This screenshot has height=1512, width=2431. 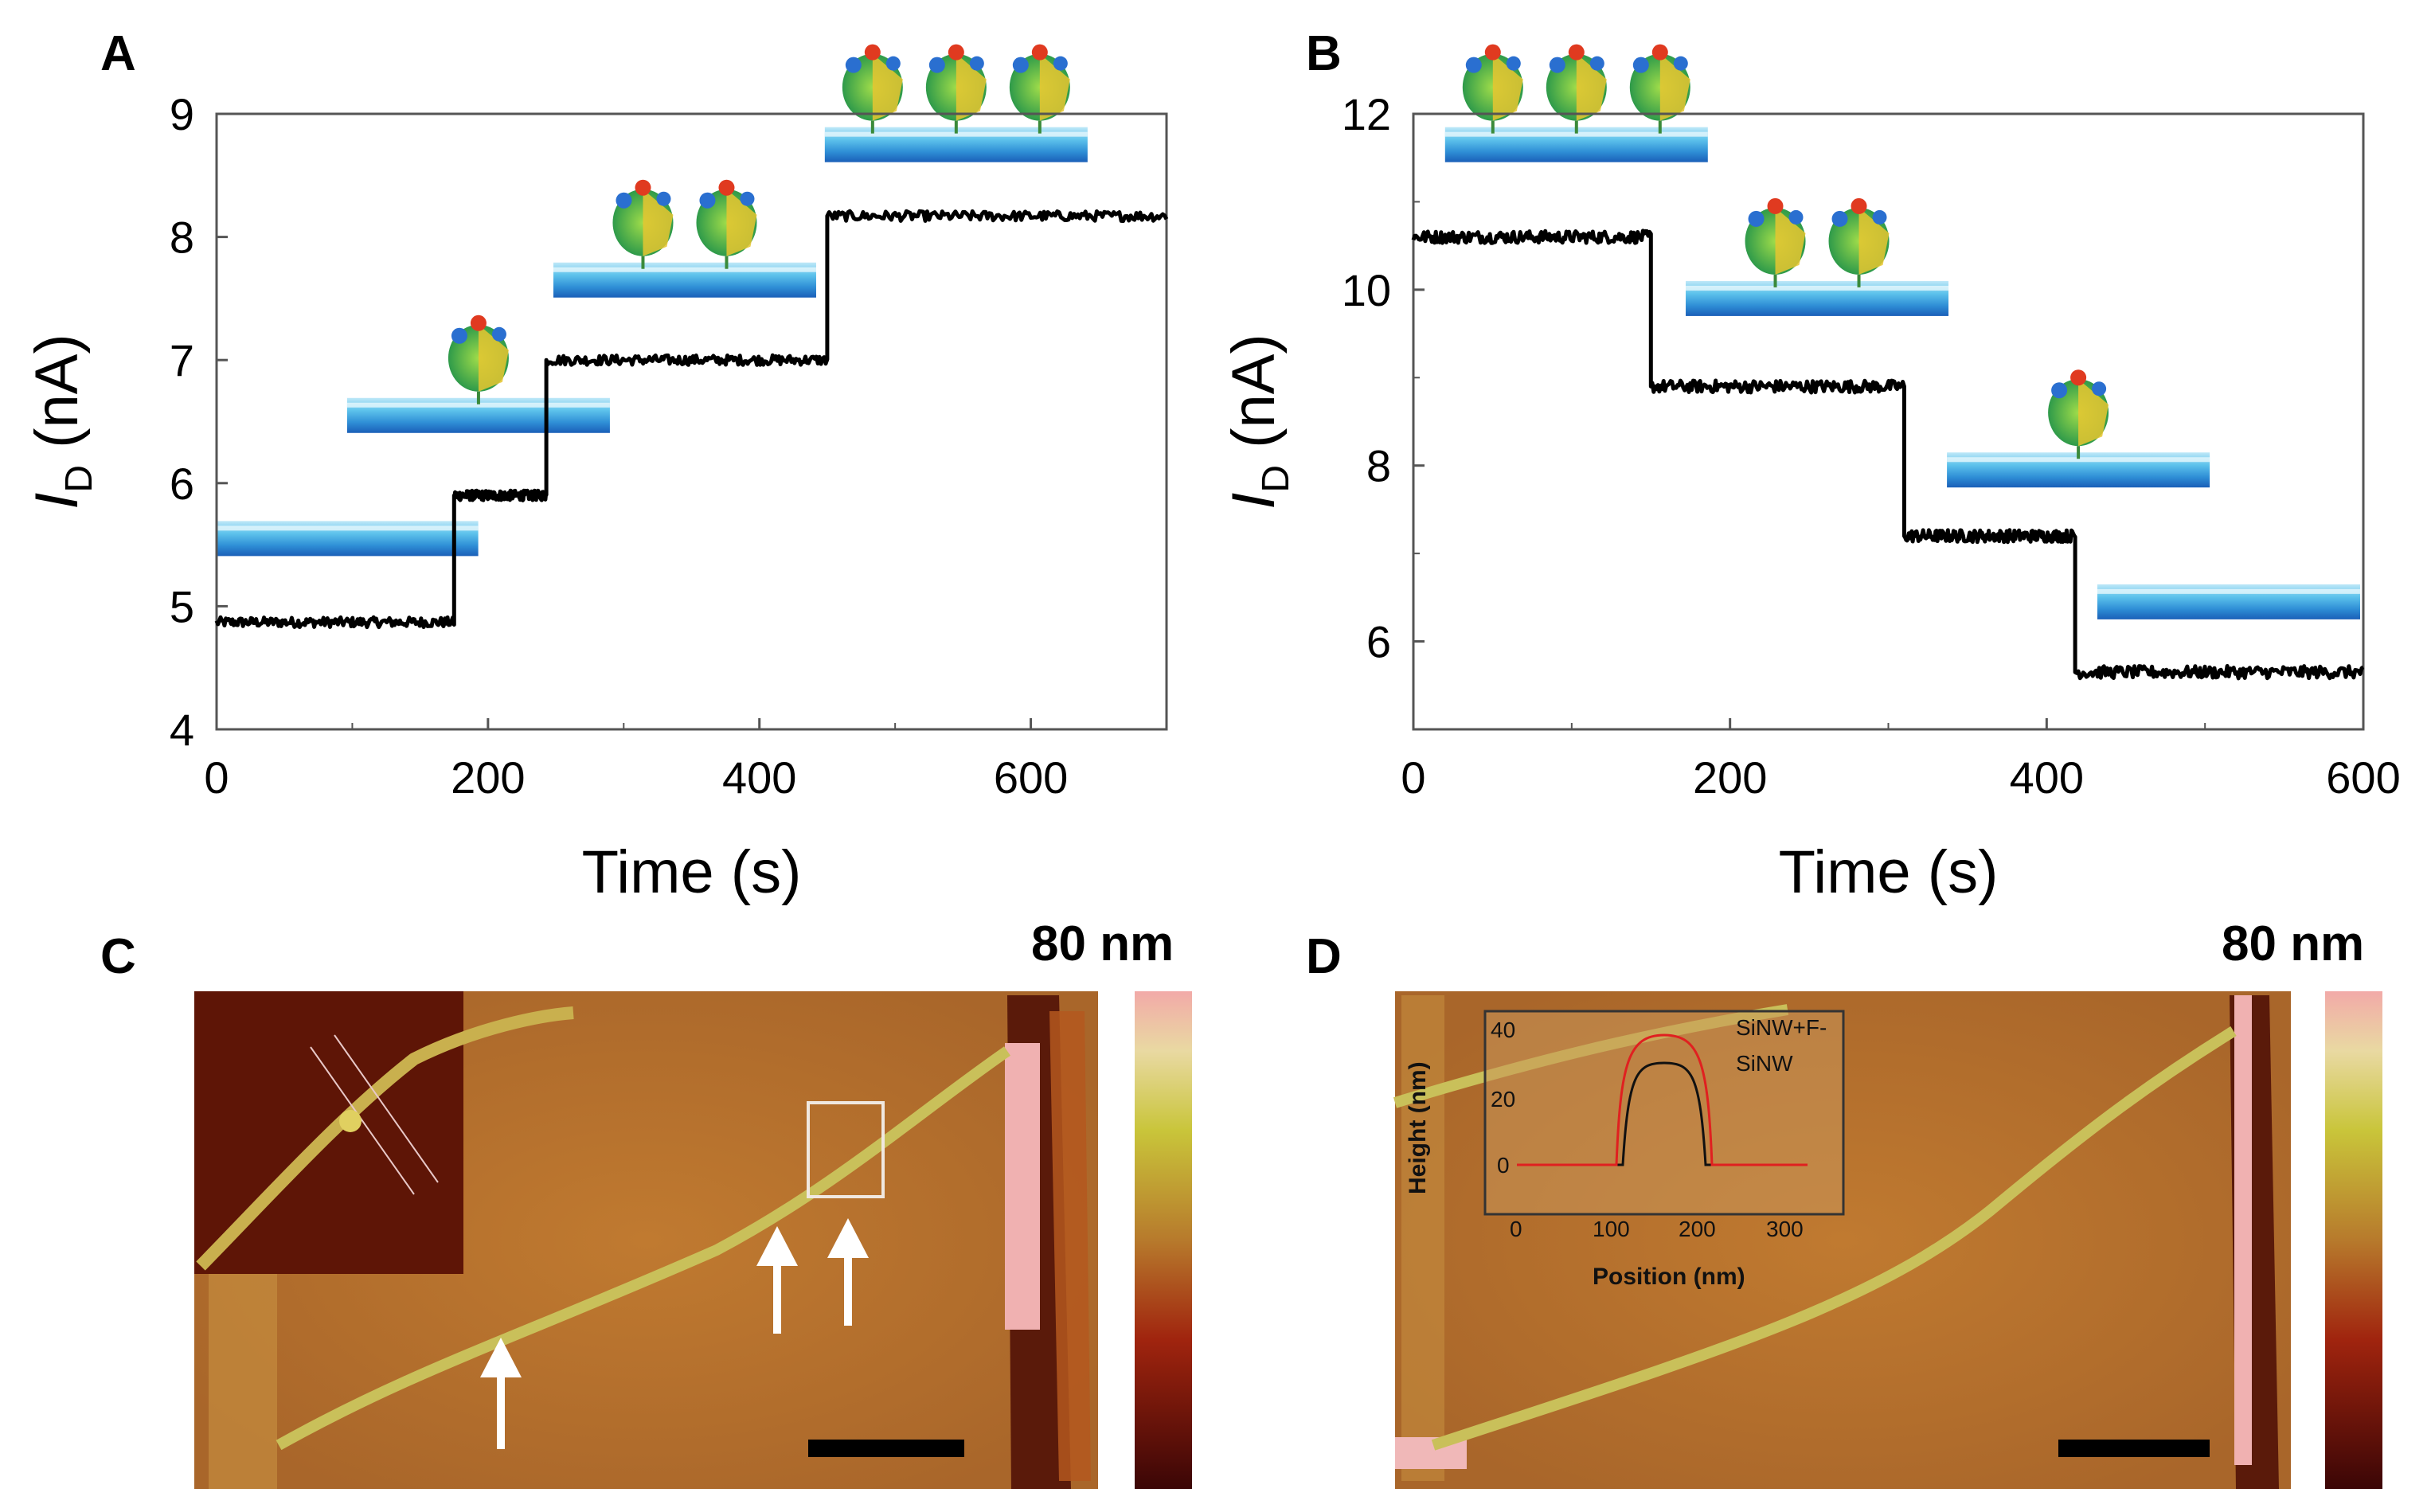 I want to click on nanowire-d, so click(x=1834, y=1238).